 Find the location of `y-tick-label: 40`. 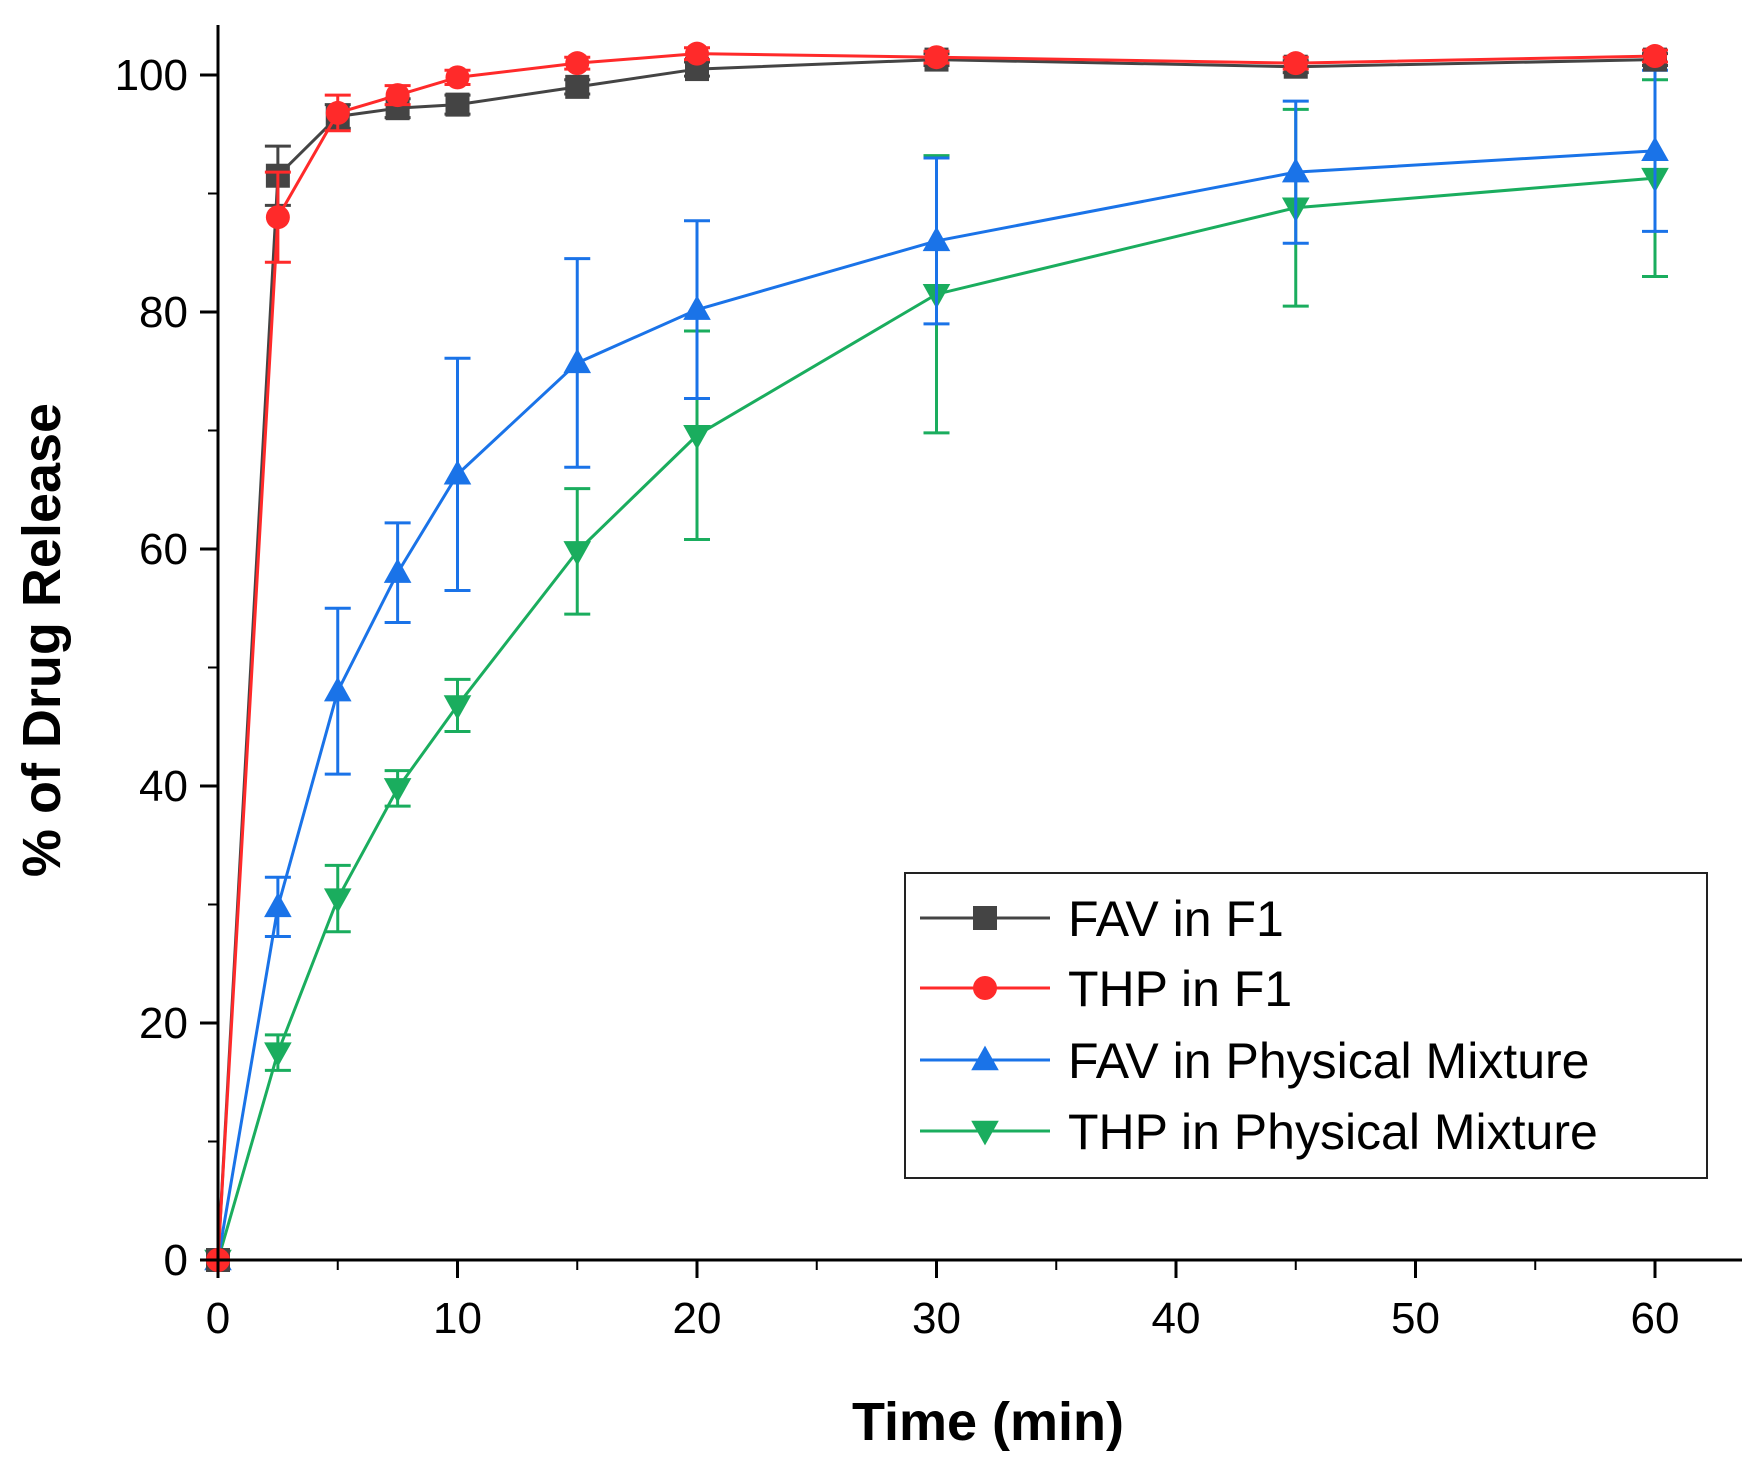

y-tick-label: 40 is located at coordinates (163, 786).